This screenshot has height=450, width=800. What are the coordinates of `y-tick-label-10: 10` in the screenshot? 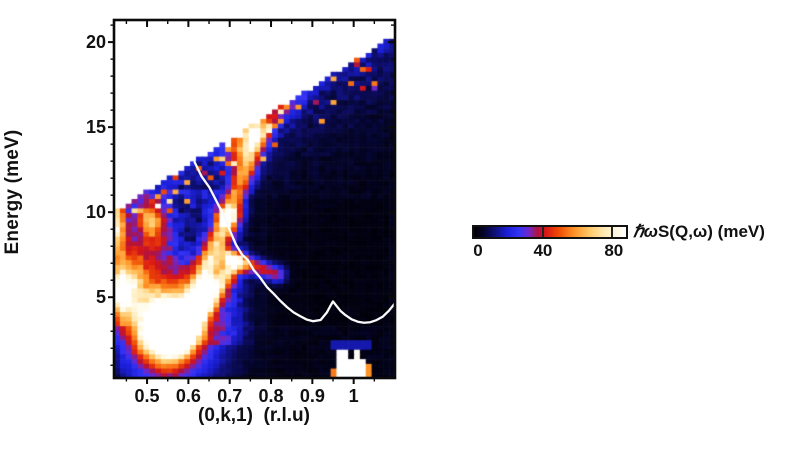 It's located at (95, 212).